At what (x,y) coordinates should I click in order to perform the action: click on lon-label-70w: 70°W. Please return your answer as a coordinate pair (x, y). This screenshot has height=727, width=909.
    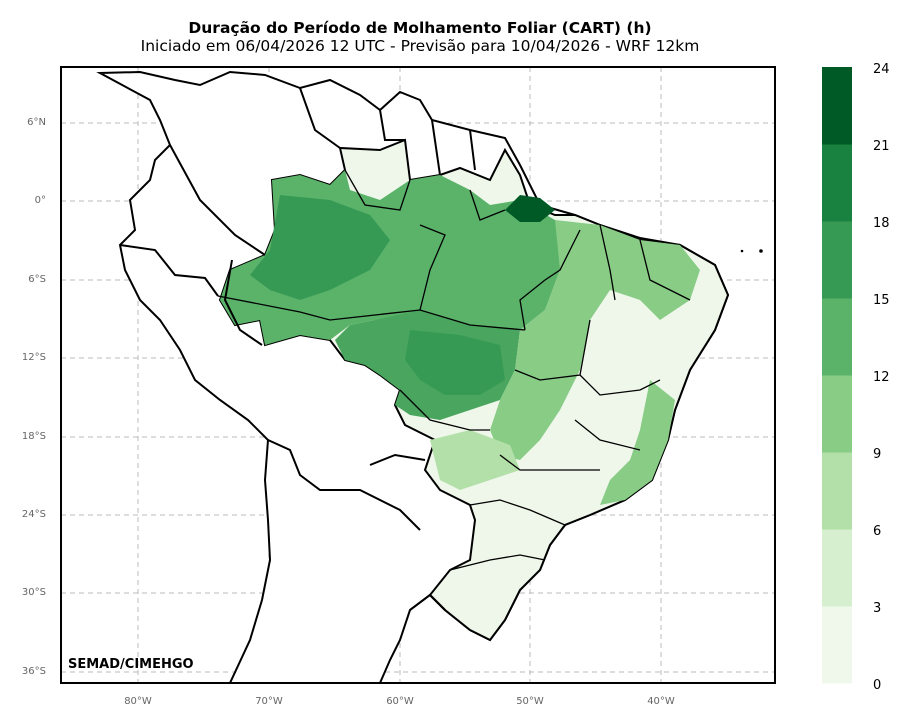
    Looking at the image, I should click on (269, 701).